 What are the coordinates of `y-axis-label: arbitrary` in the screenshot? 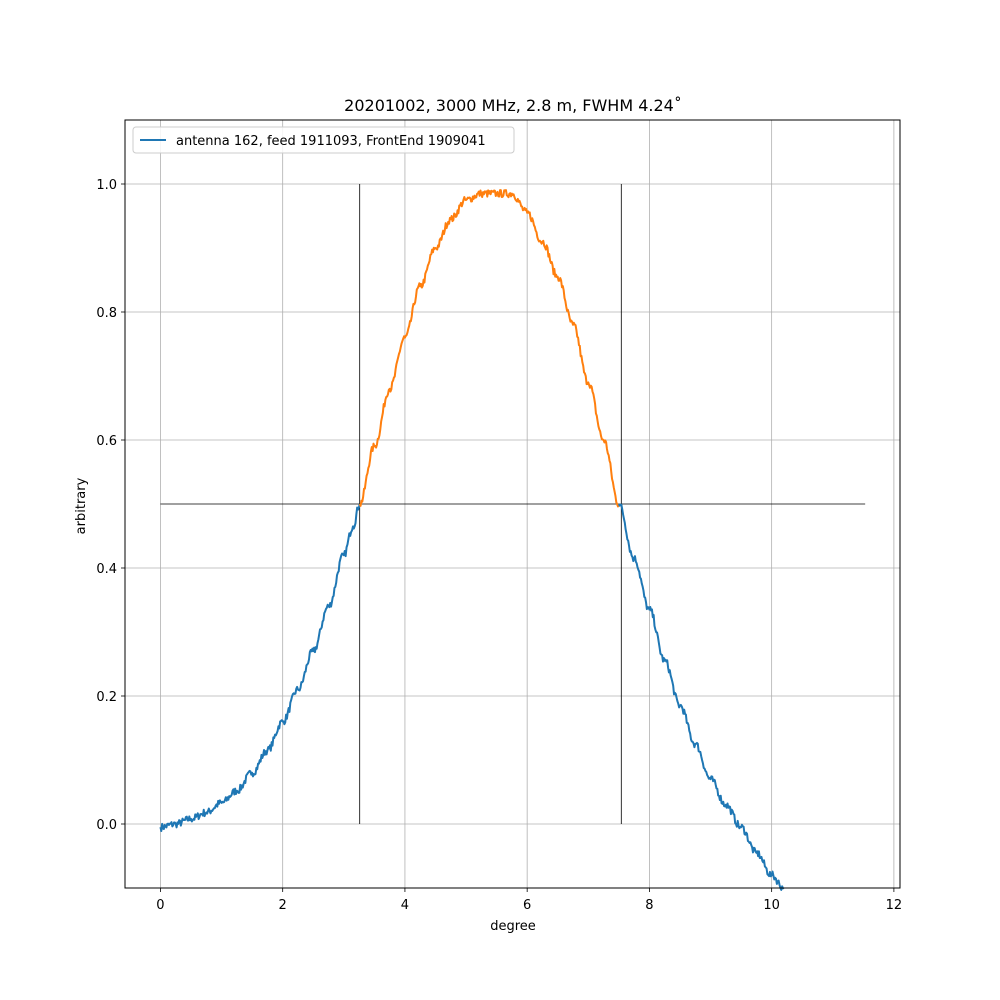 It's located at (81, 505).